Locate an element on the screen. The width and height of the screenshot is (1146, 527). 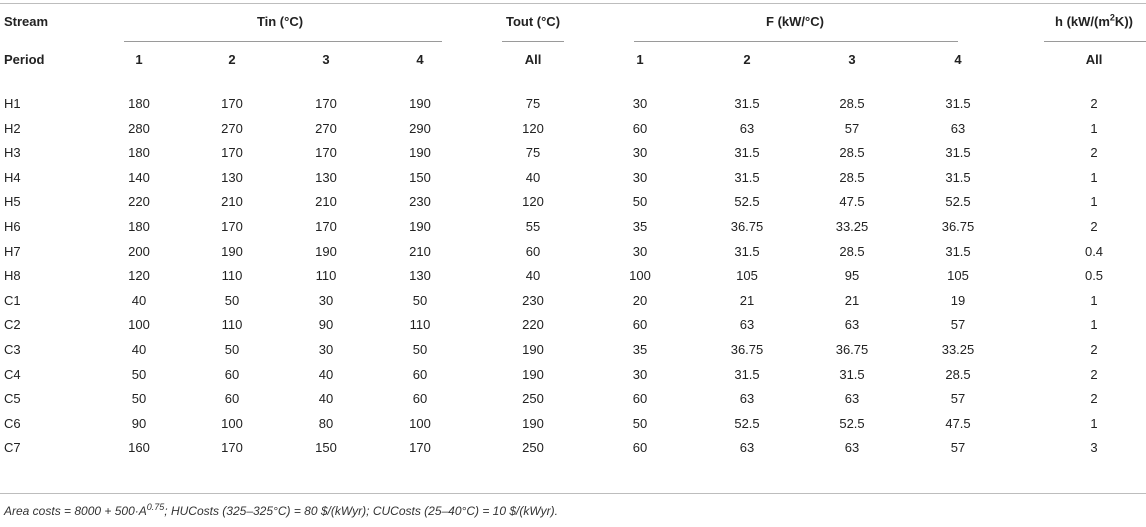
subheader-f-3: 3 is located at coordinates (852, 59).